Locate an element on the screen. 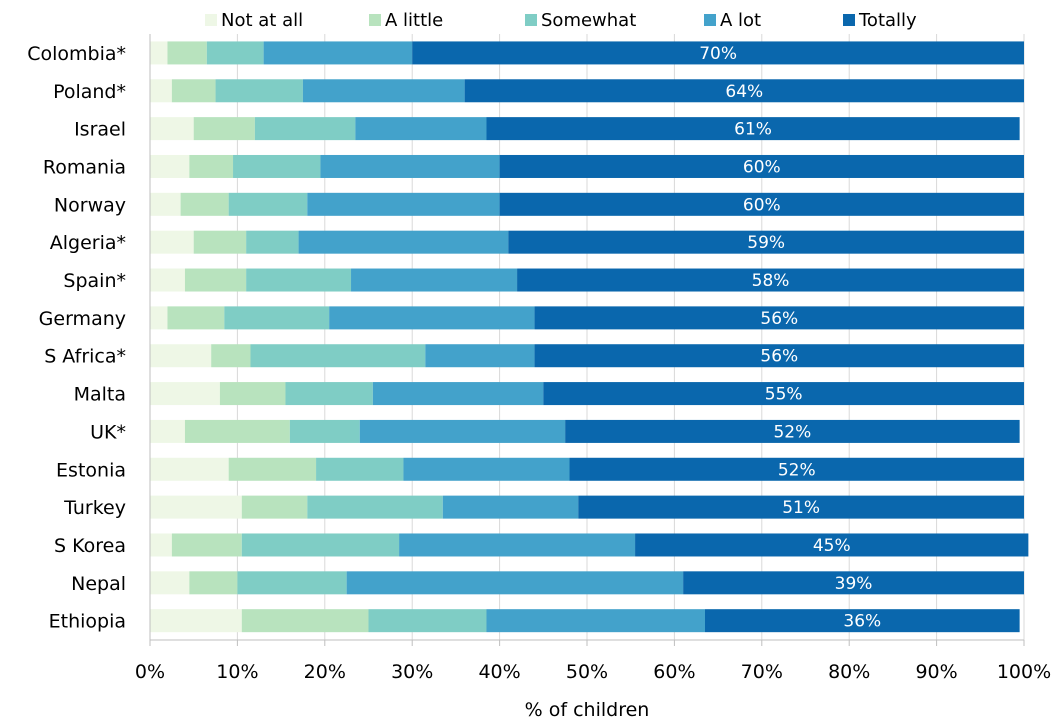  data-label: 55% is located at coordinates (784, 395).